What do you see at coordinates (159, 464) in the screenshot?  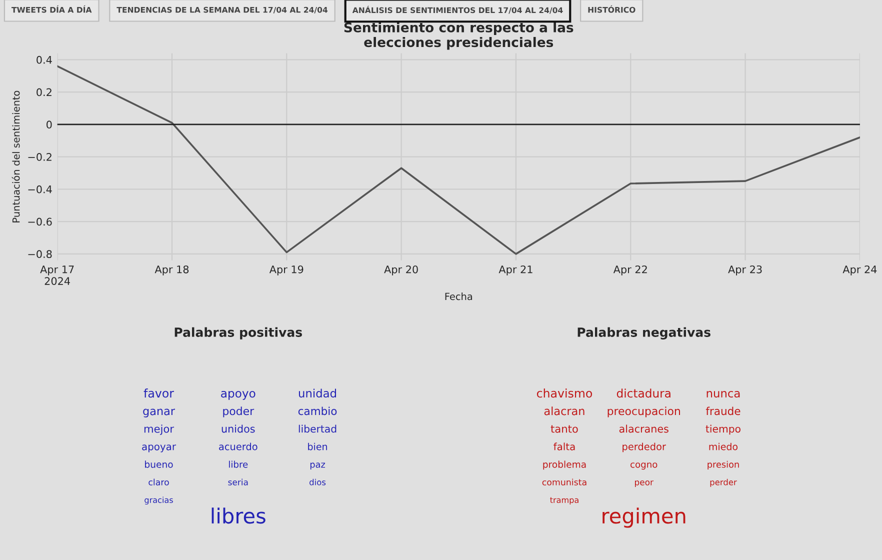 I see `text: bueno` at bounding box center [159, 464].